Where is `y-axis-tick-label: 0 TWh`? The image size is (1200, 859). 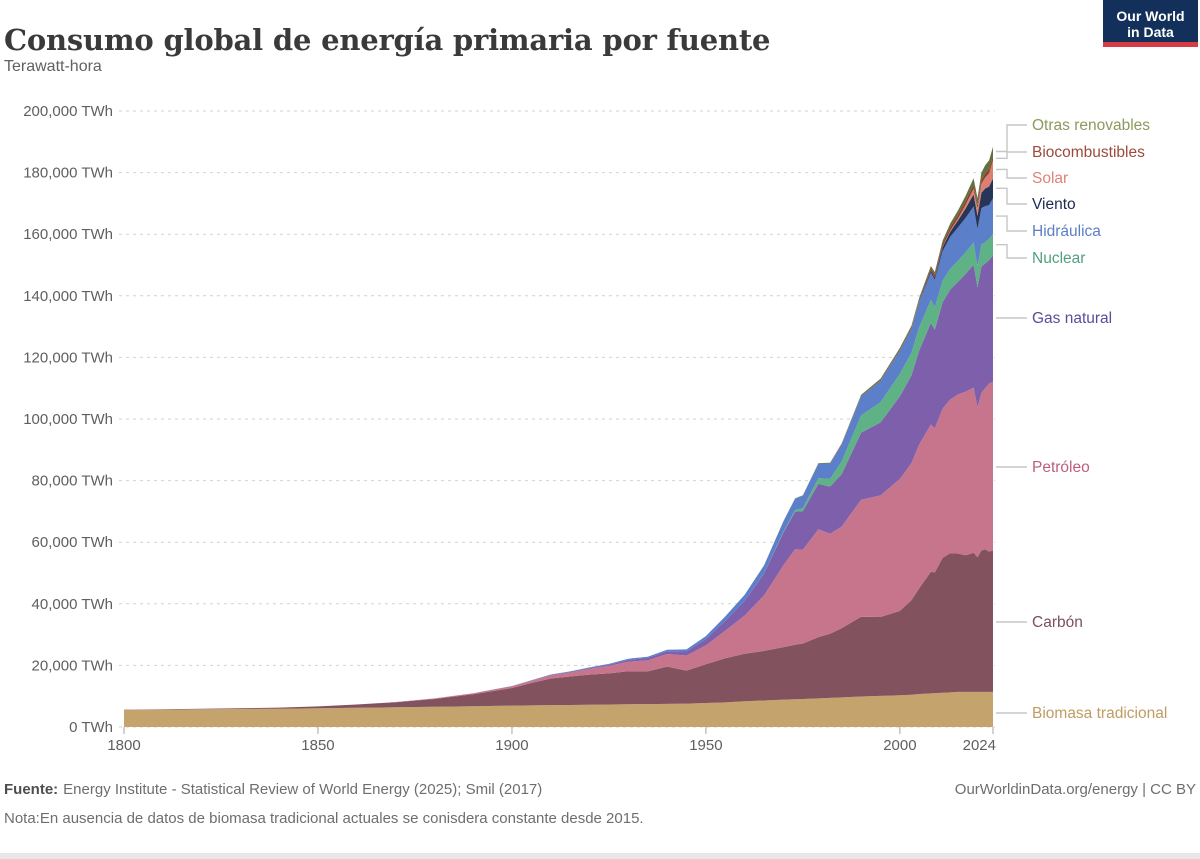 y-axis-tick-label: 0 TWh is located at coordinates (91, 727).